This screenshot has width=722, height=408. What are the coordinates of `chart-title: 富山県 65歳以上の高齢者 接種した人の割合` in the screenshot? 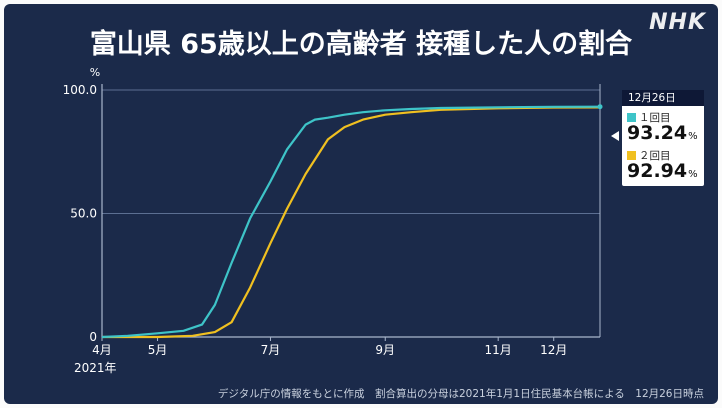 It's located at (361, 44).